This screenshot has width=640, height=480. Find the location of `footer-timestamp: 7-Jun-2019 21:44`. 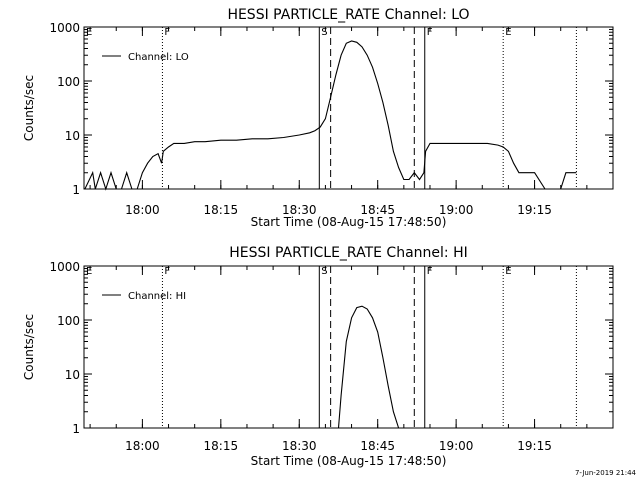

footer-timestamp: 7-Jun-2019 21:44 is located at coordinates (605, 473).